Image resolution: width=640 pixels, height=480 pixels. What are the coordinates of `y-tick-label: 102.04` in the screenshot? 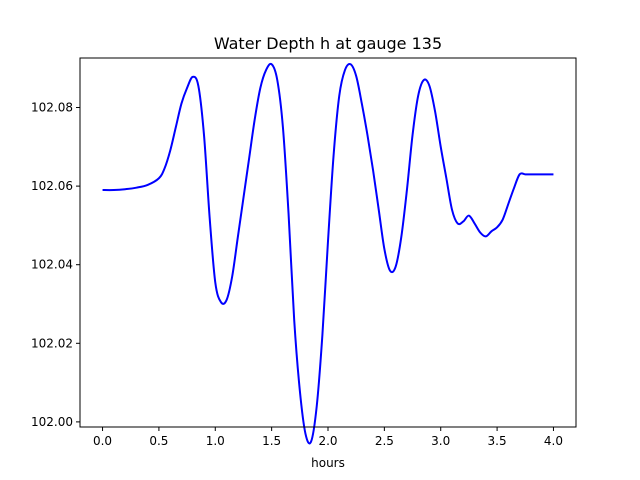 It's located at (52, 265).